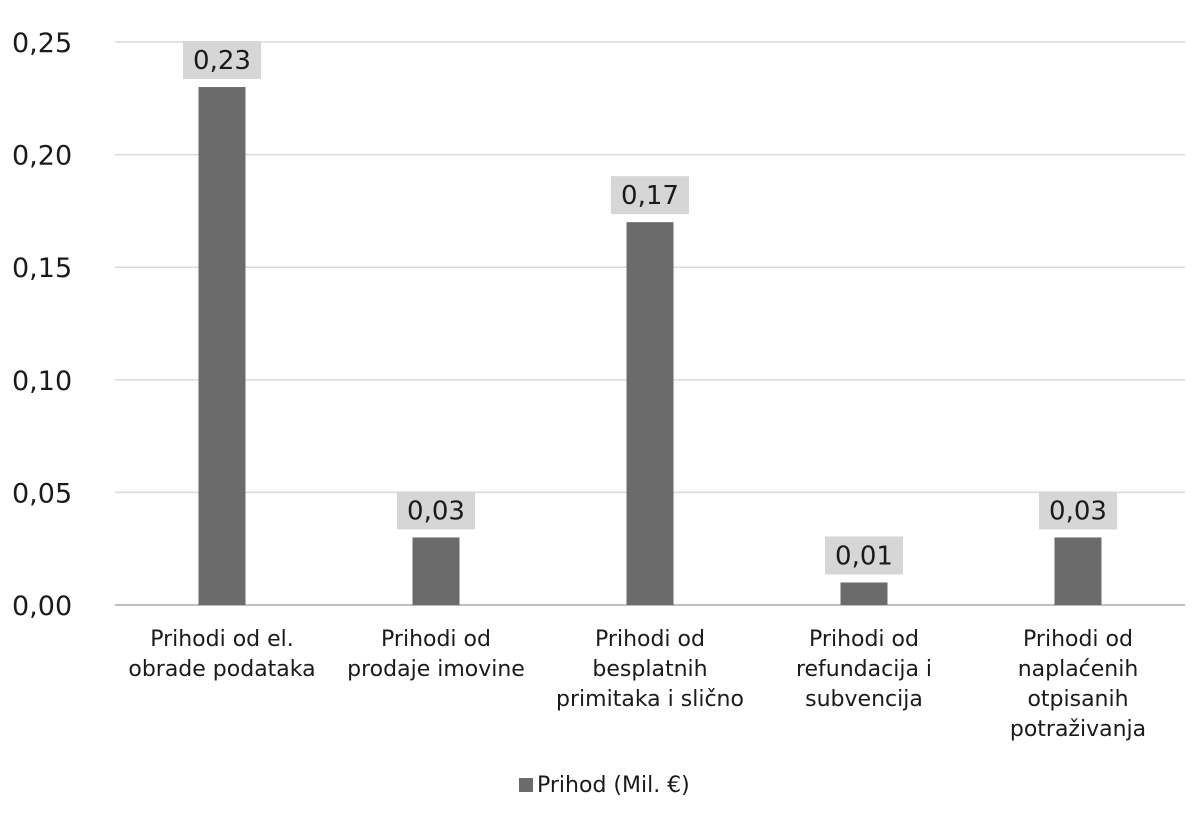  I want to click on data-label: 0,23, so click(222, 61).